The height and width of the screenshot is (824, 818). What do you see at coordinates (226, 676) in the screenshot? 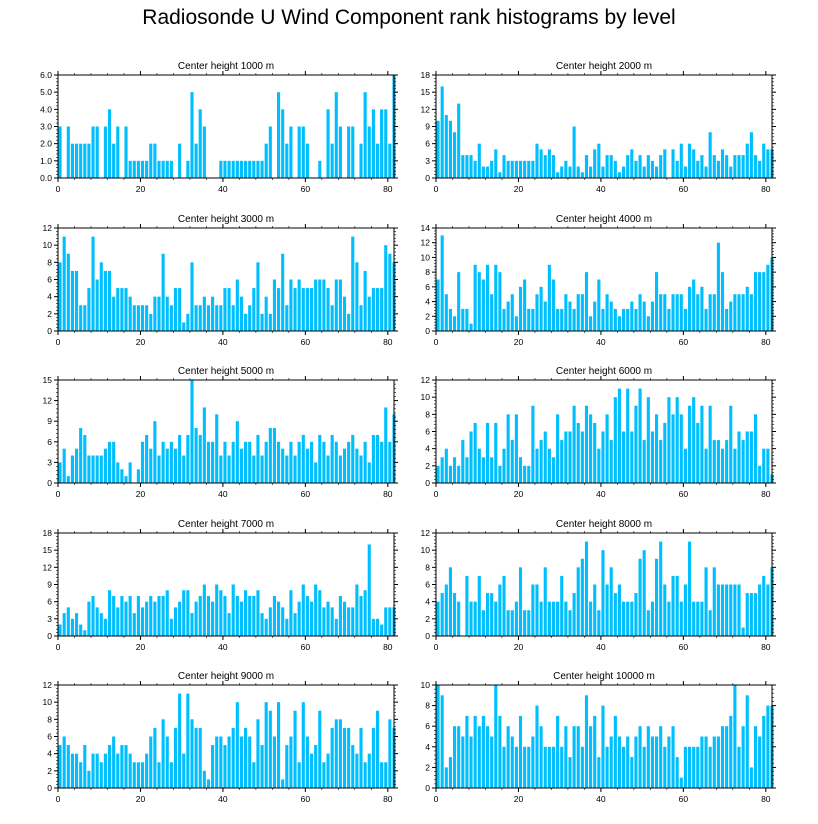
I see `panel-title: Center height 9000 m` at bounding box center [226, 676].